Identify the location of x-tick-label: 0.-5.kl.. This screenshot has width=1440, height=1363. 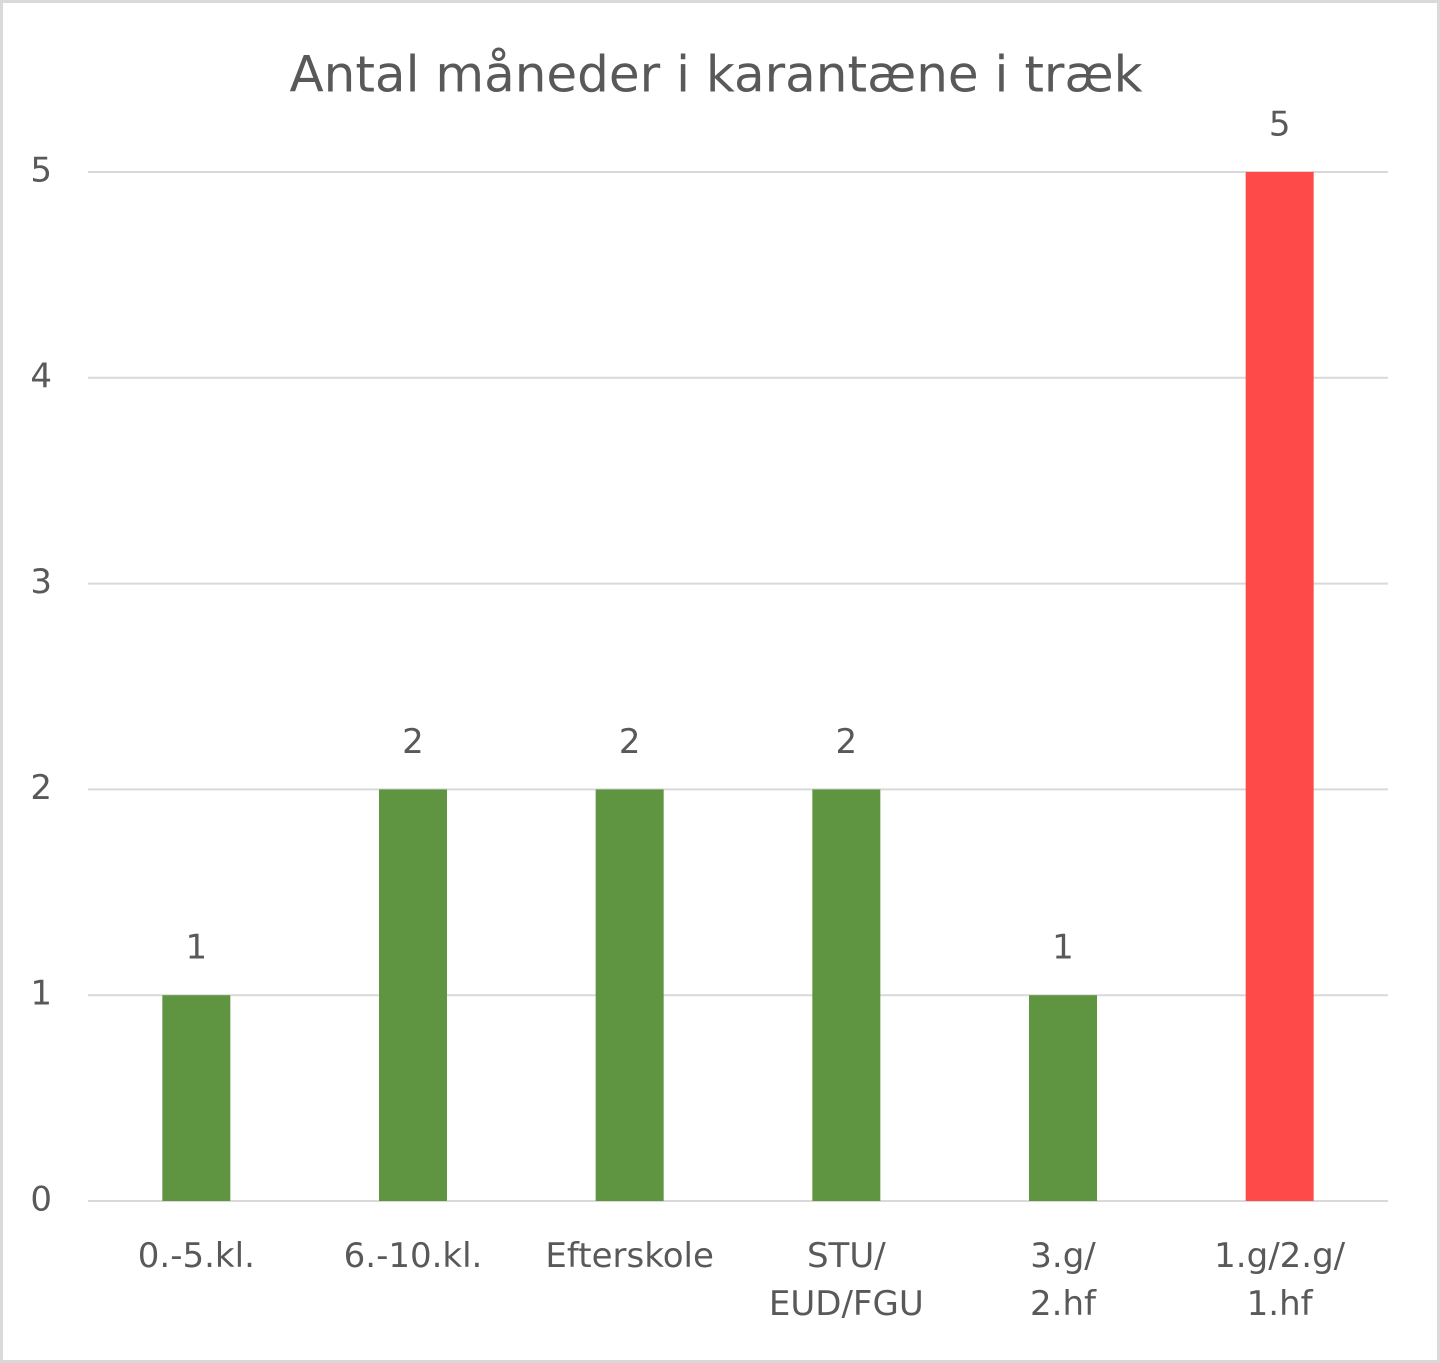
(196, 1256).